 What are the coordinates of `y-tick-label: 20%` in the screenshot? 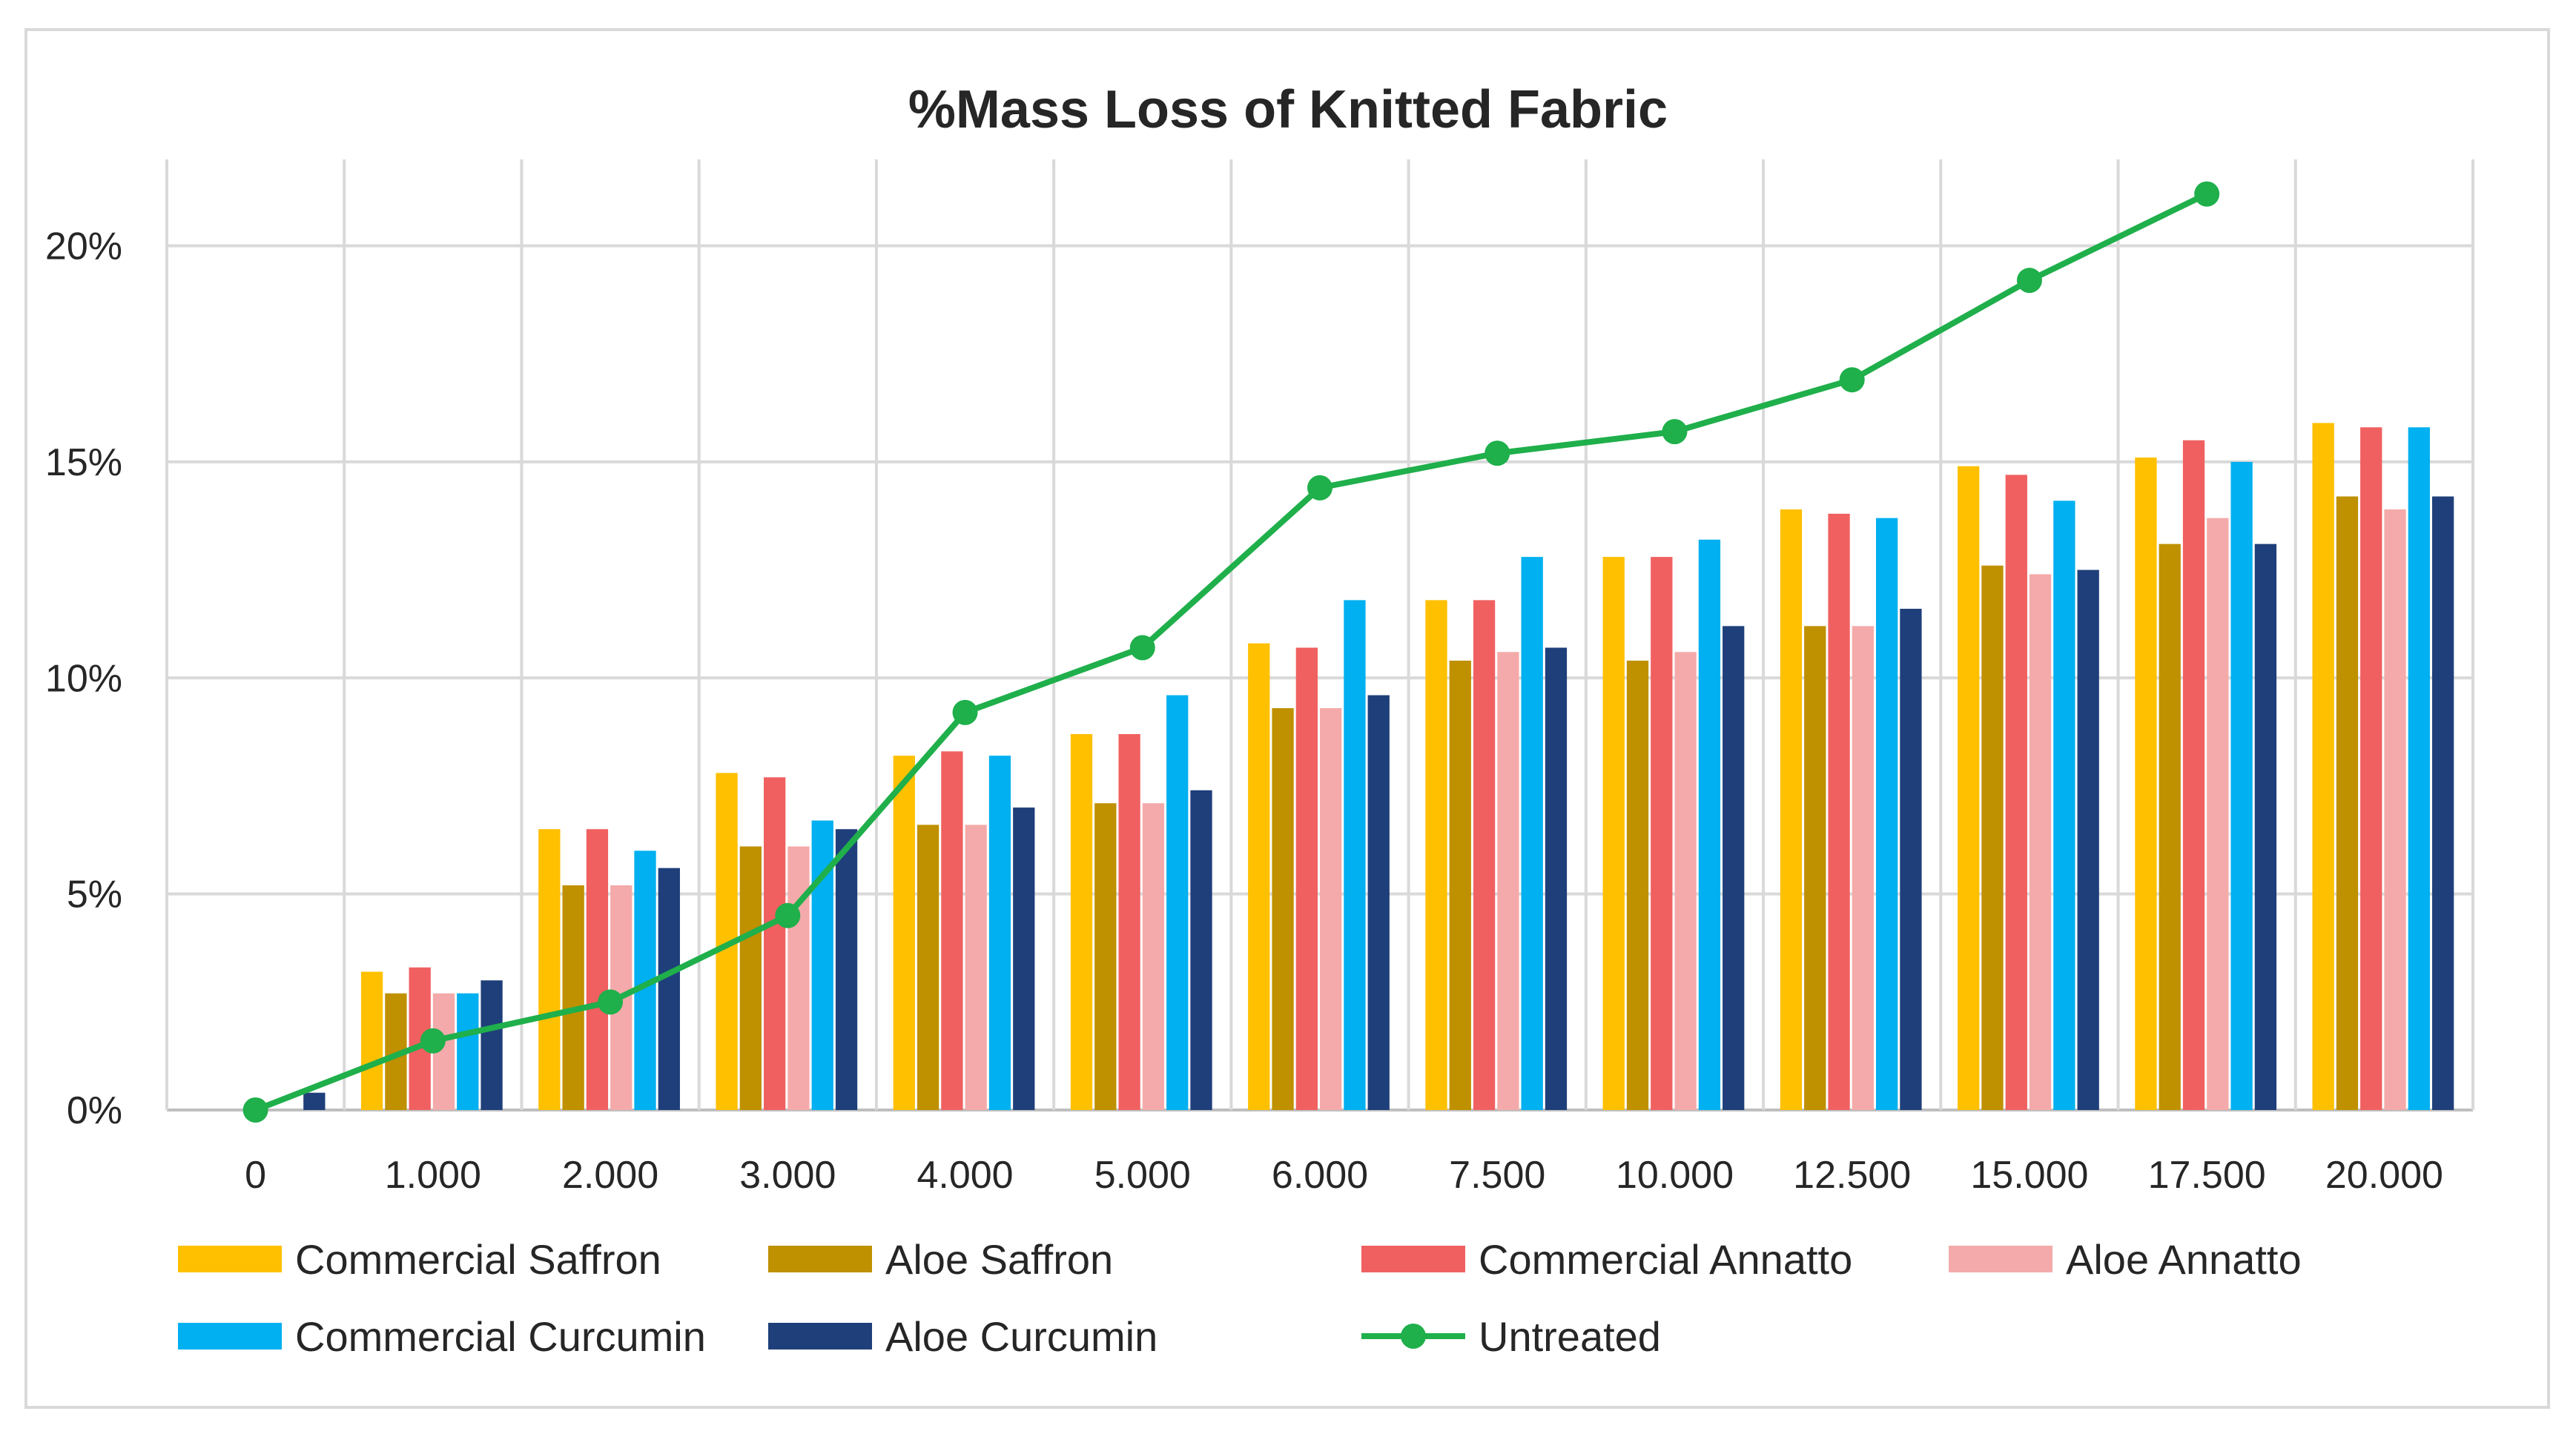 It's located at (83, 247).